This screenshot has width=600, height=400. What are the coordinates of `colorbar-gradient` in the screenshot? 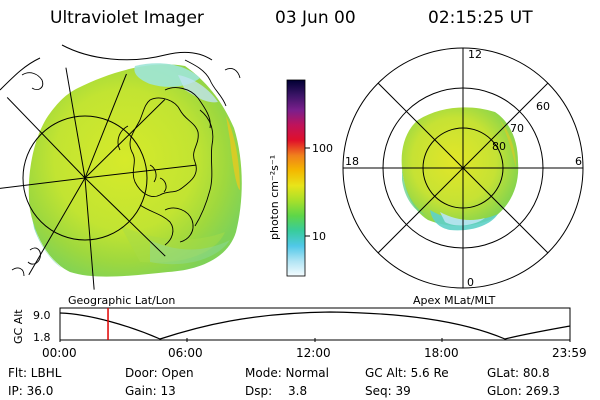 It's located at (296, 178).